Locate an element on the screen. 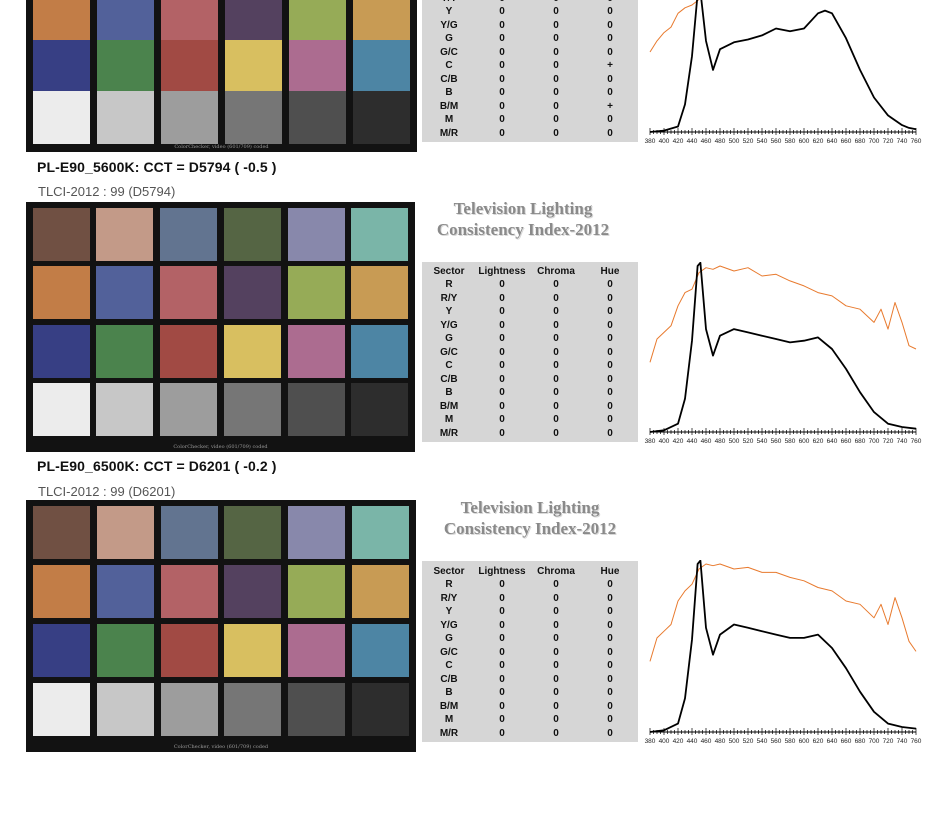 The image size is (945, 832). table-header-cell: Hue is located at coordinates (610, 571).